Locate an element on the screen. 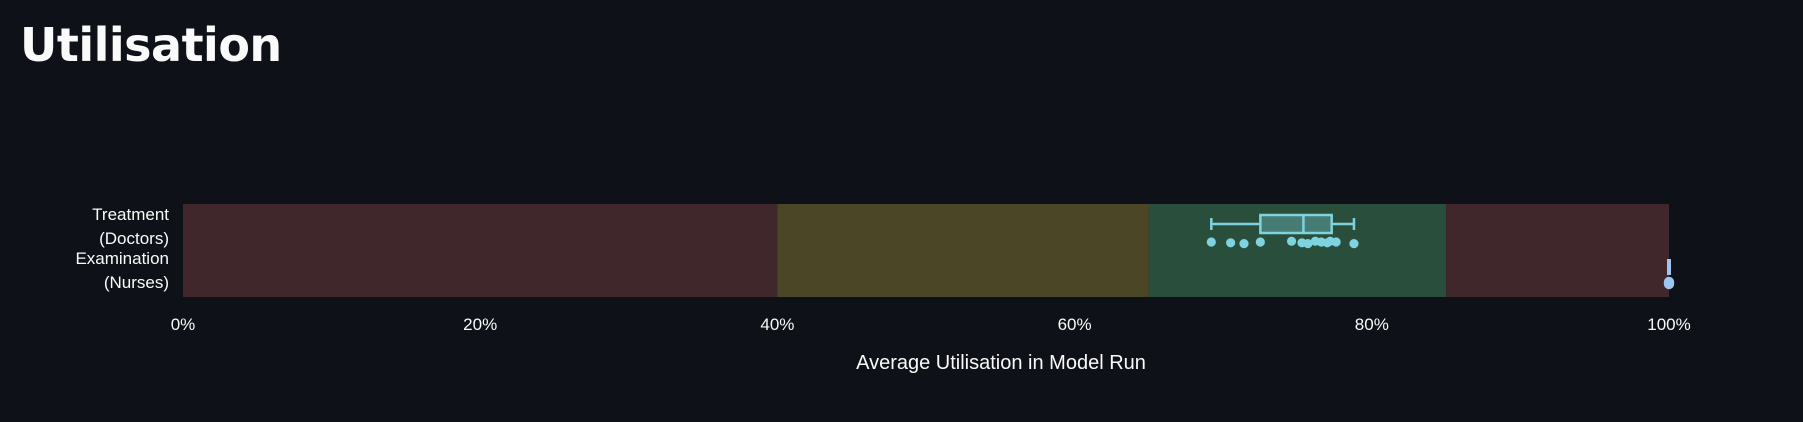 The image size is (1803, 422). x-axis-title: Average Utilisation in Model Run is located at coordinates (1001, 363).